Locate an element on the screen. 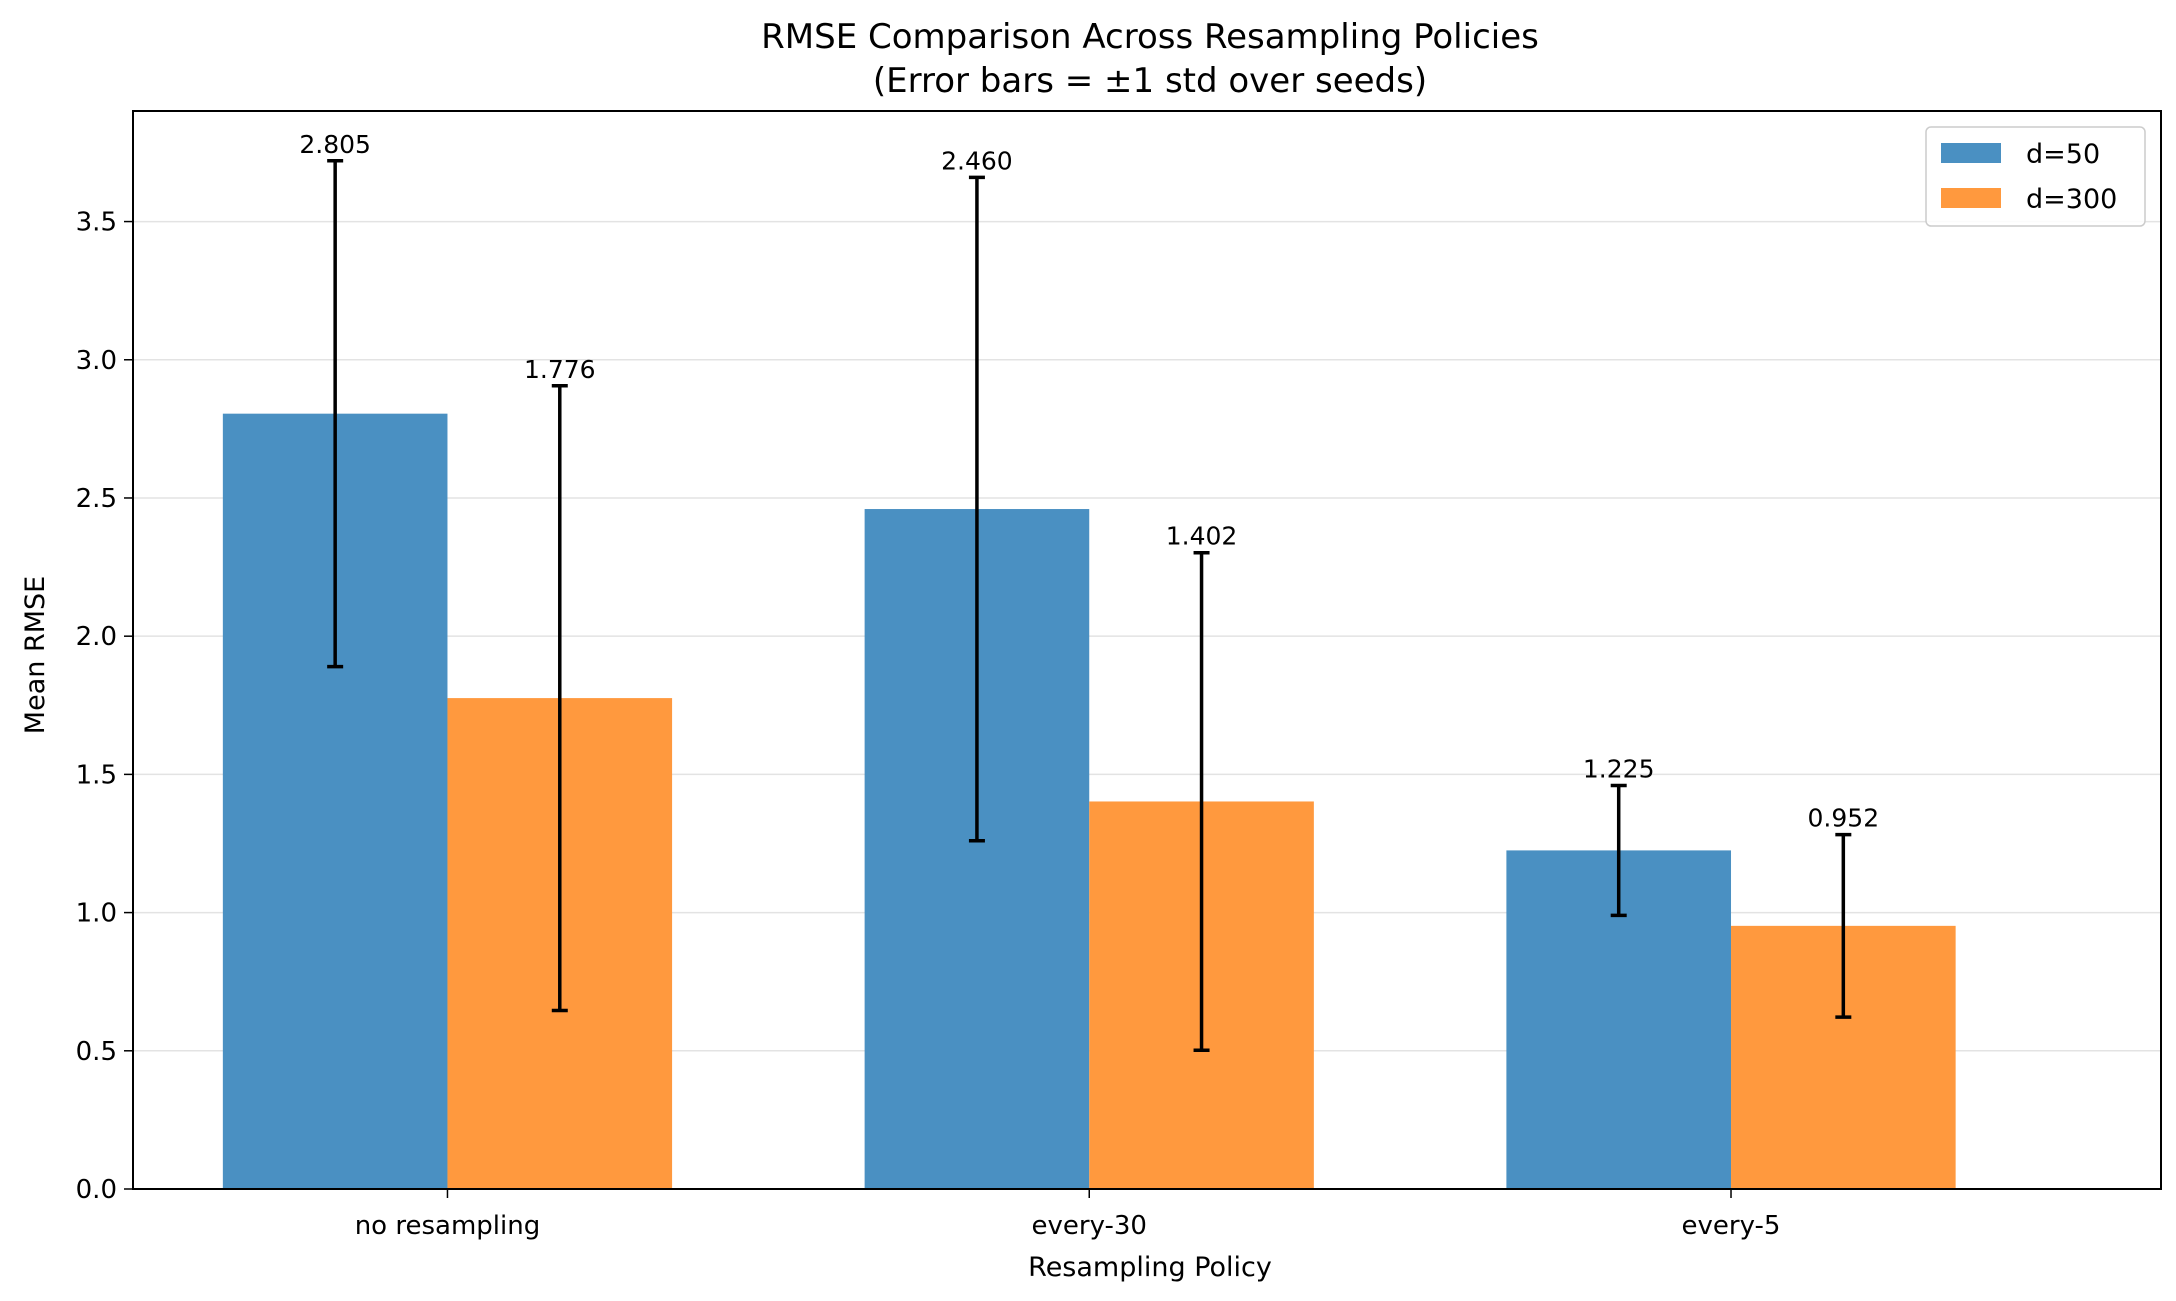  data-label: 1.402 is located at coordinates (1202, 536).